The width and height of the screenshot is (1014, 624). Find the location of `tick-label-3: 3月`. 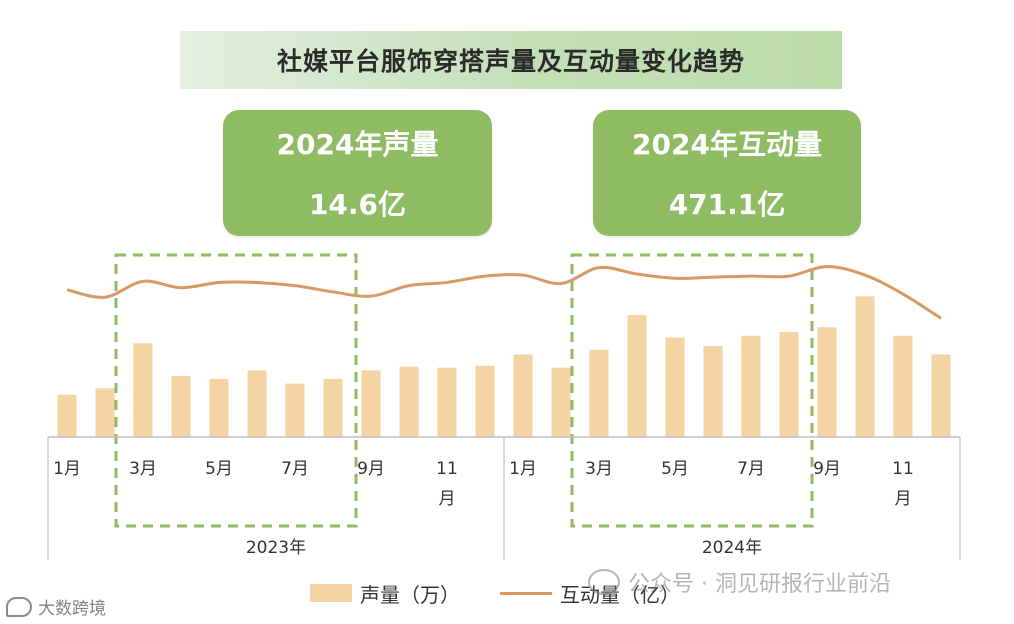

tick-label-3: 3月 is located at coordinates (143, 469).